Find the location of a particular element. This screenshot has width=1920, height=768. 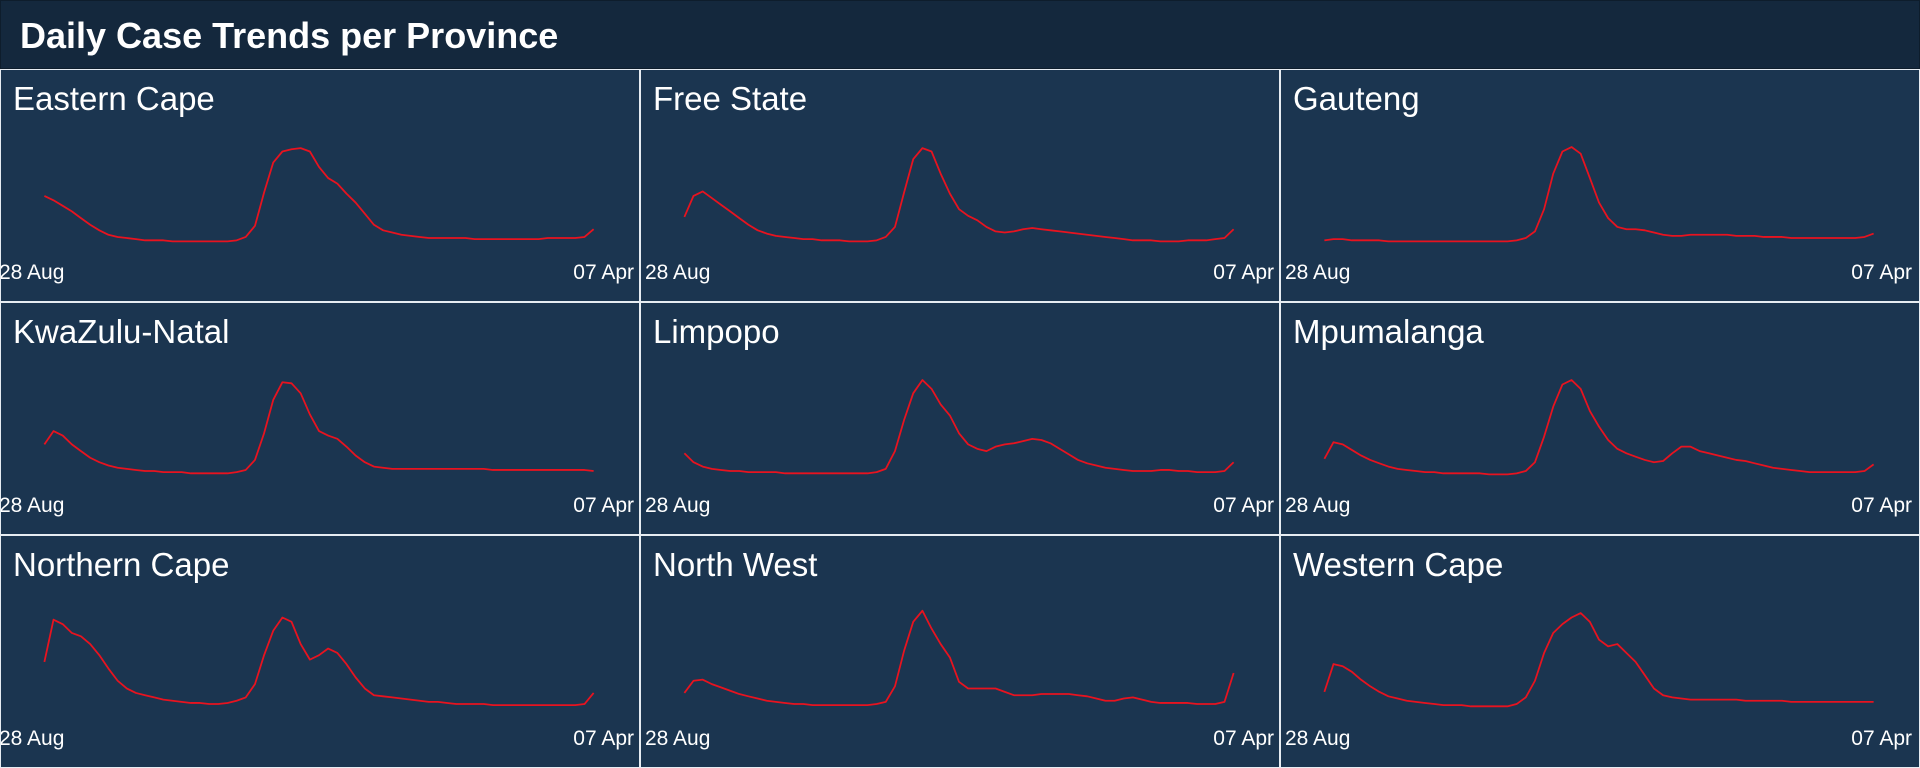

province-chart-panel: North West 28 Aug 07 Apr is located at coordinates (960, 651).